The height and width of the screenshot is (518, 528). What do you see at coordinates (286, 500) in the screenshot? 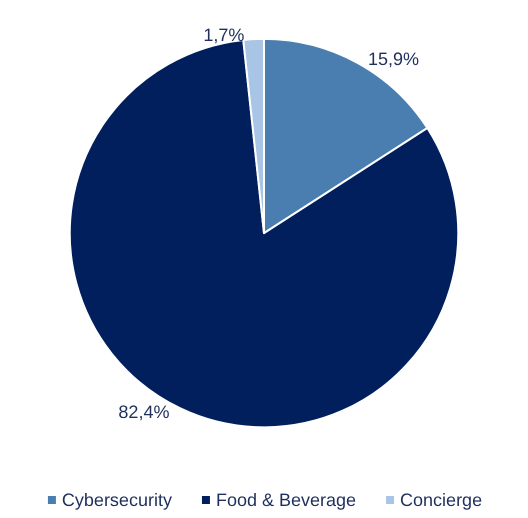
I see `legend-label: Food & Beverage` at bounding box center [286, 500].